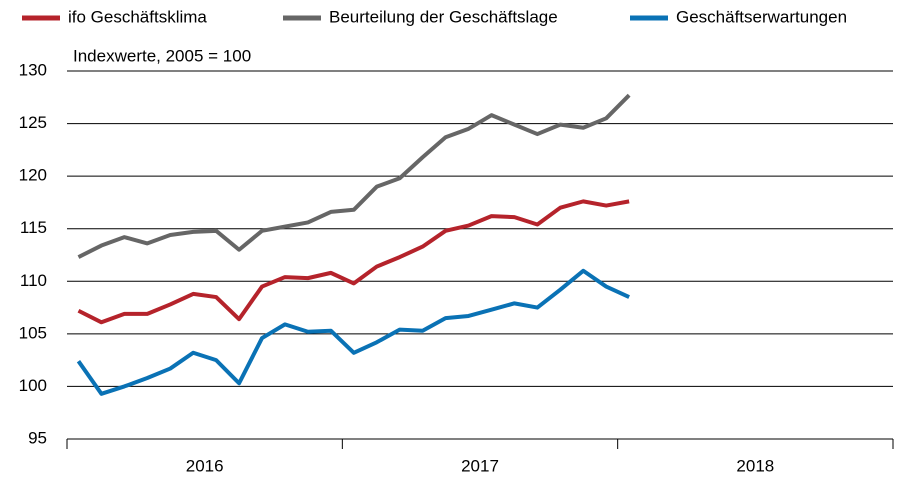  I want to click on legend-label: ifo Geschäftsklima, so click(137, 16).